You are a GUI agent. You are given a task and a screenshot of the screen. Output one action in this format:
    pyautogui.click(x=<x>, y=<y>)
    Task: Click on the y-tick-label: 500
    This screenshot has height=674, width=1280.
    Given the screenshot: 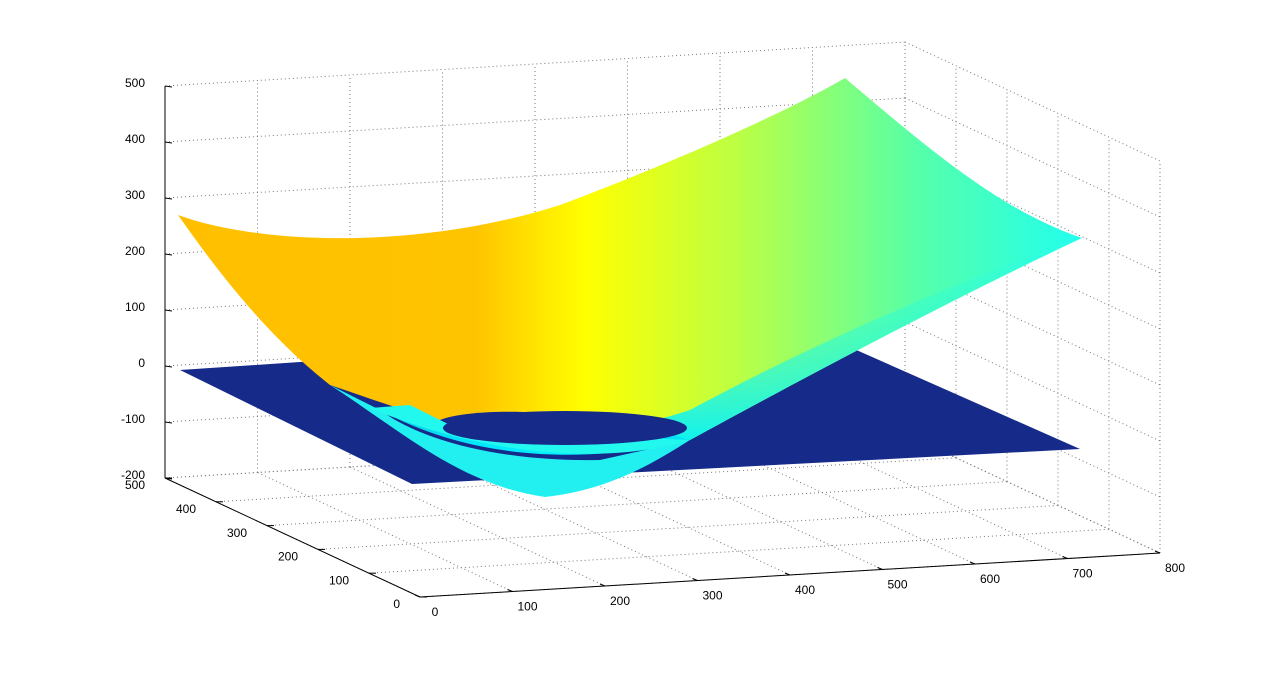 What is the action you would take?
    pyautogui.click(x=135, y=485)
    